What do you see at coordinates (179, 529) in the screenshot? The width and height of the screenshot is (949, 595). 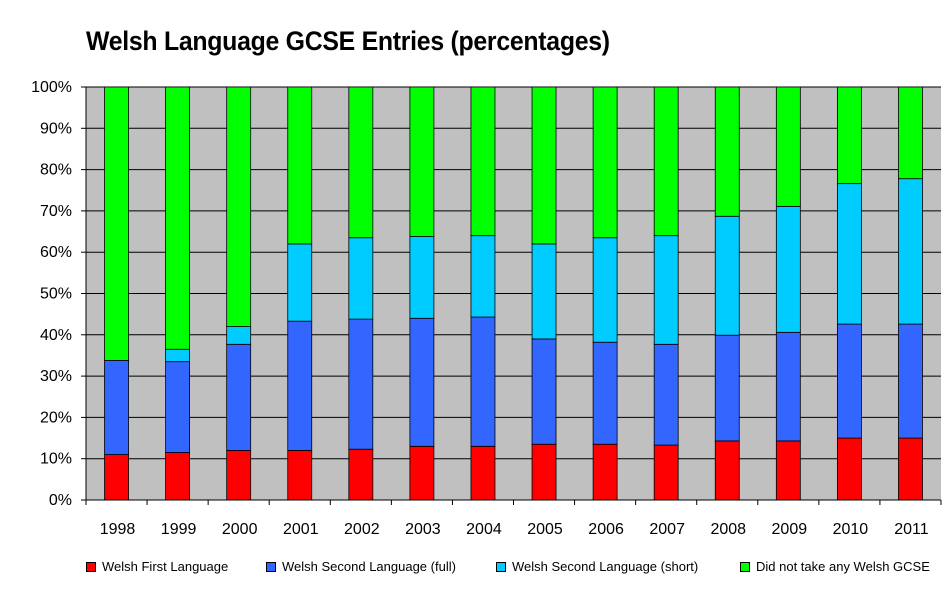 I see `x-tick-label: 1999` at bounding box center [179, 529].